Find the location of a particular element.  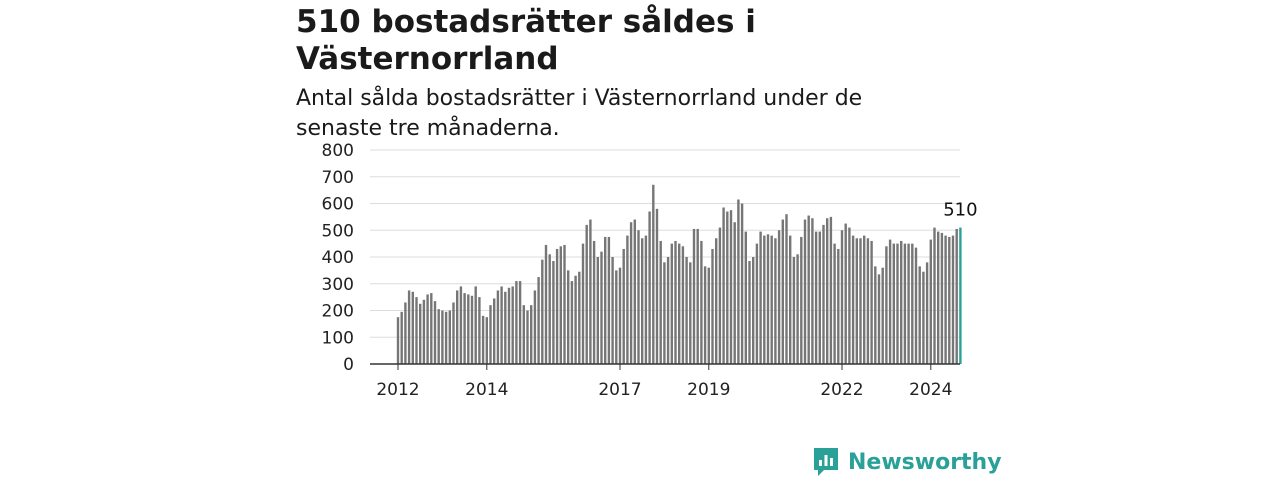

newsworthy-logo: Newsworthy is located at coordinates (907, 462).